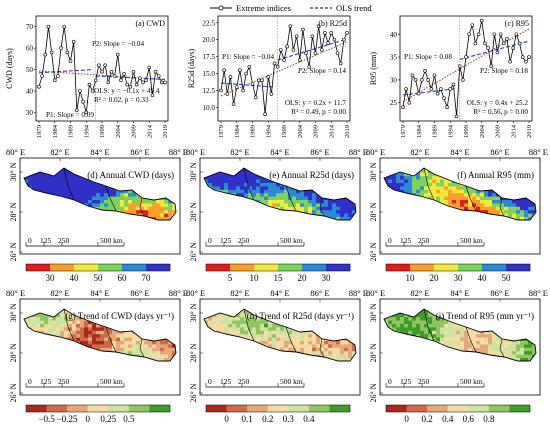  I want to click on colorbar-segment, so click(470, 267).